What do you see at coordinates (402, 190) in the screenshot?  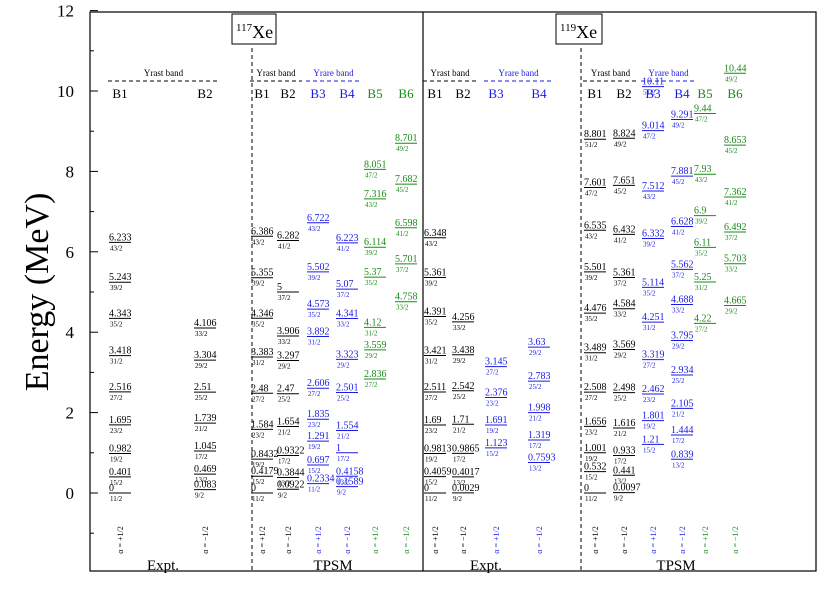 I see `level-spin: 45/2` at bounding box center [402, 190].